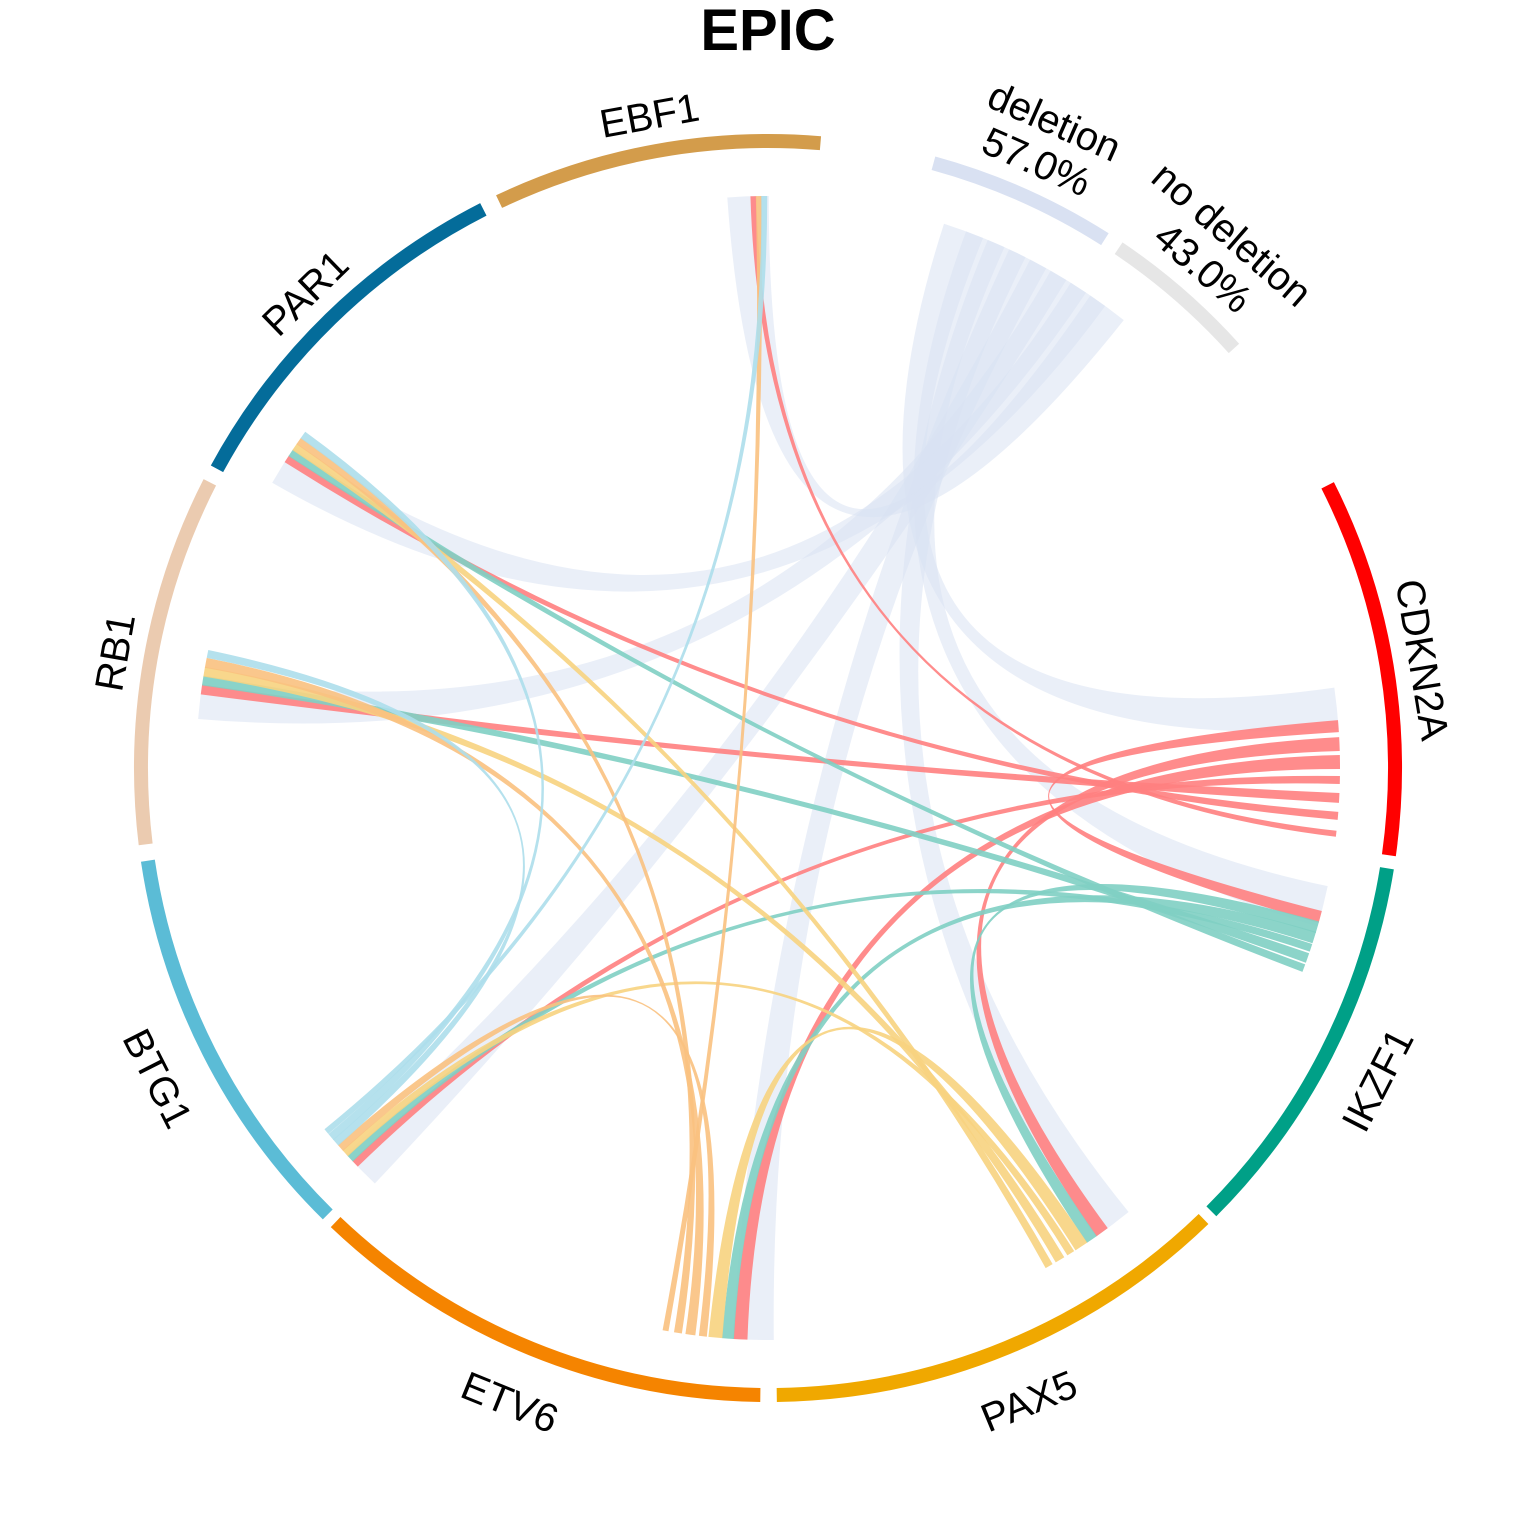 The width and height of the screenshot is (1536, 1536). Describe the element at coordinates (1361, 669) in the screenshot. I see `sector-track-cdkn2a` at that location.